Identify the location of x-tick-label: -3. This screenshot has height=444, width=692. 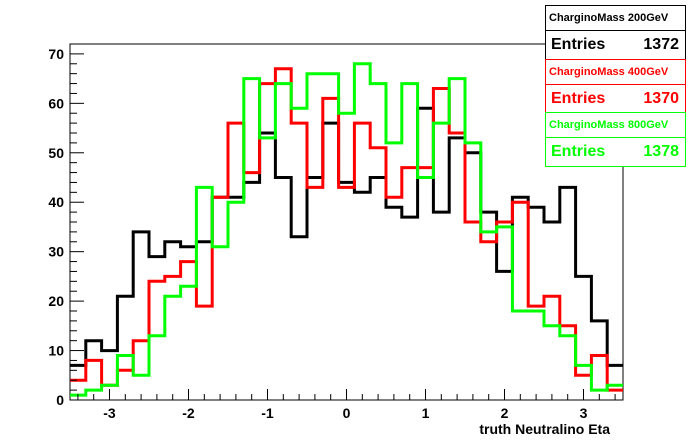
(109, 413).